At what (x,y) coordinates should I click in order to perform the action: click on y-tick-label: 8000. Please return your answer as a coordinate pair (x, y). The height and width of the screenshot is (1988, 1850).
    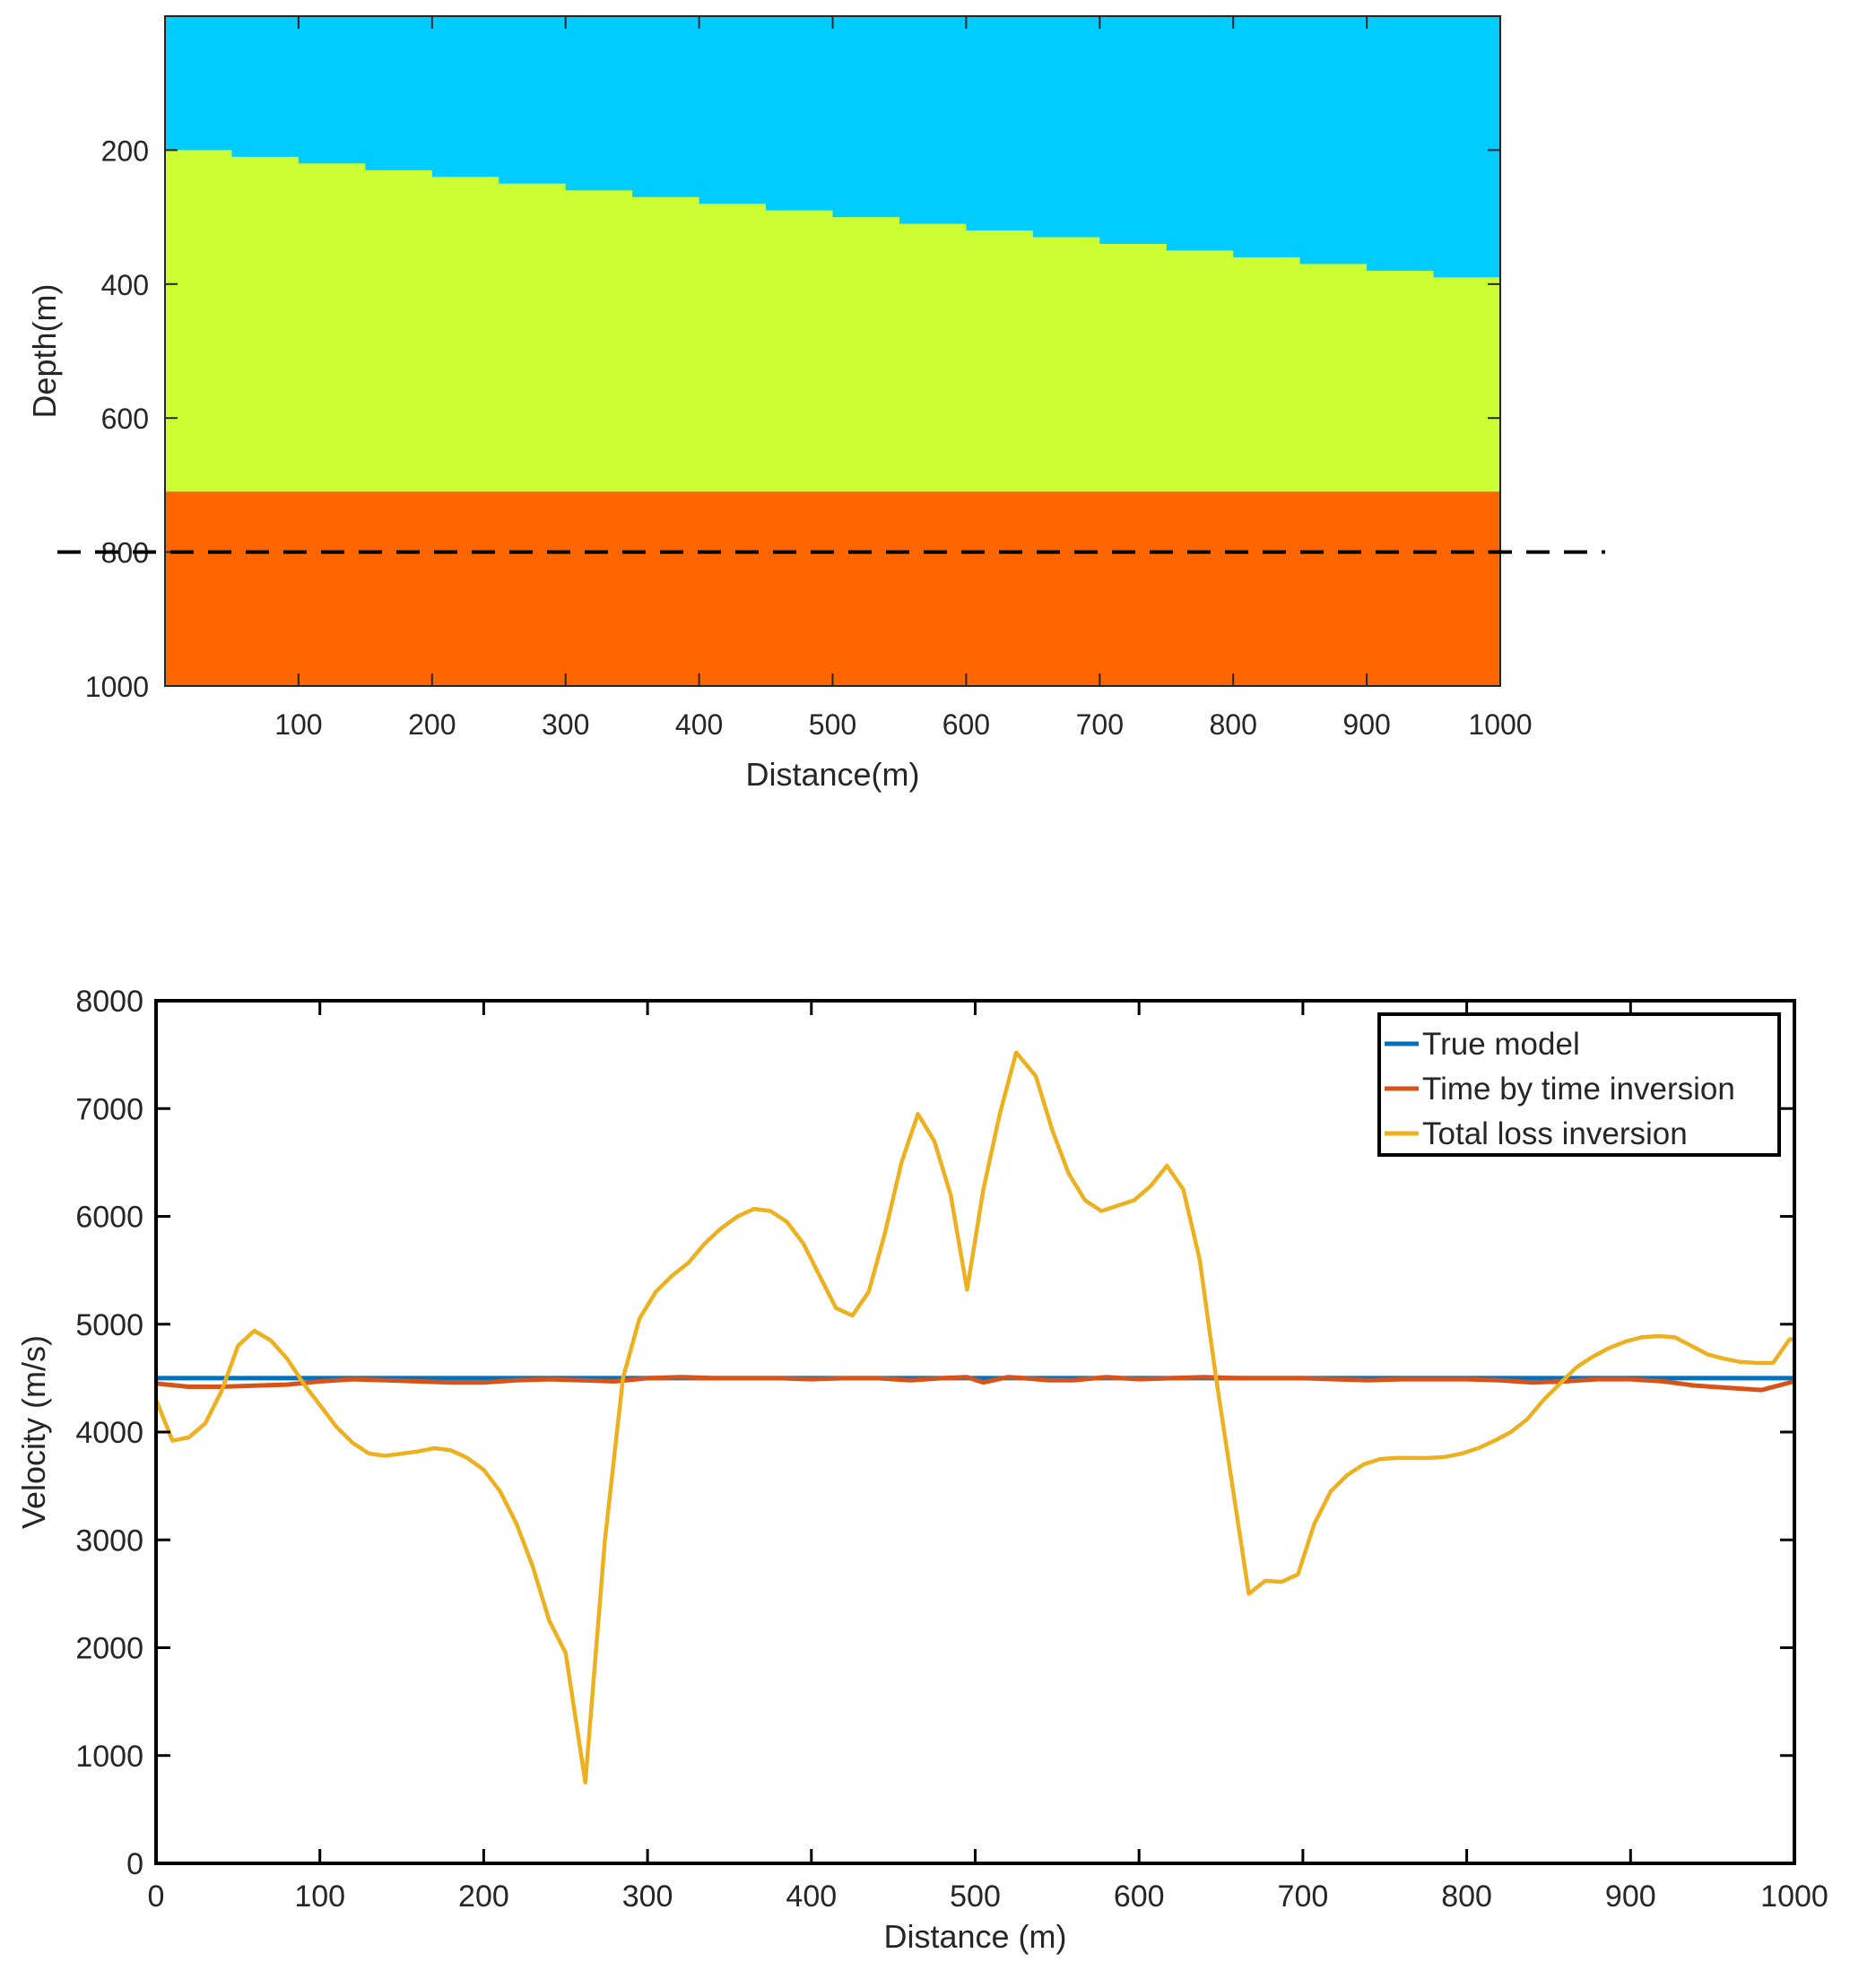
    Looking at the image, I should click on (109, 1002).